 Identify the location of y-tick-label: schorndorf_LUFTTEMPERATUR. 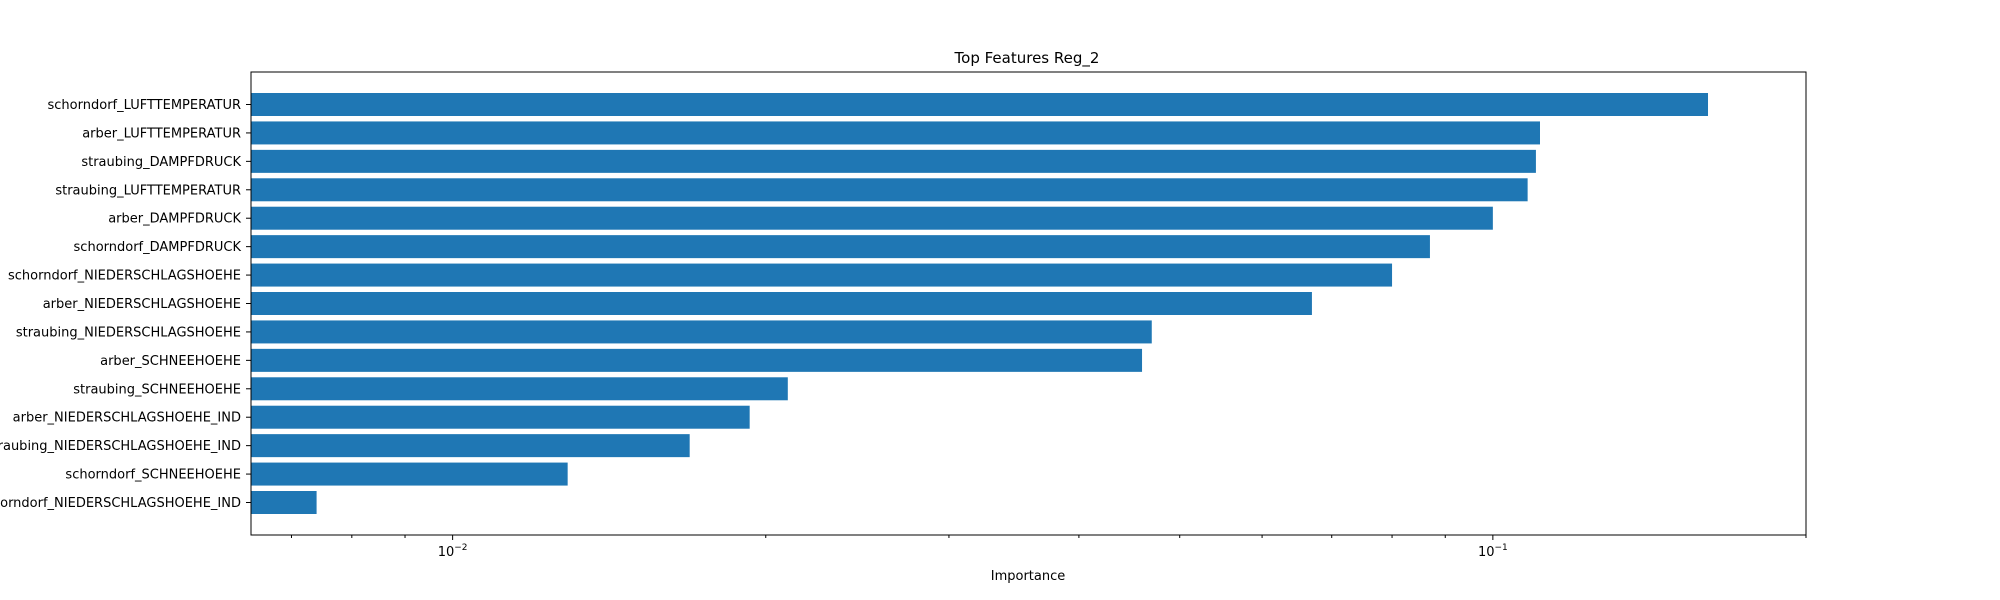
(144, 105).